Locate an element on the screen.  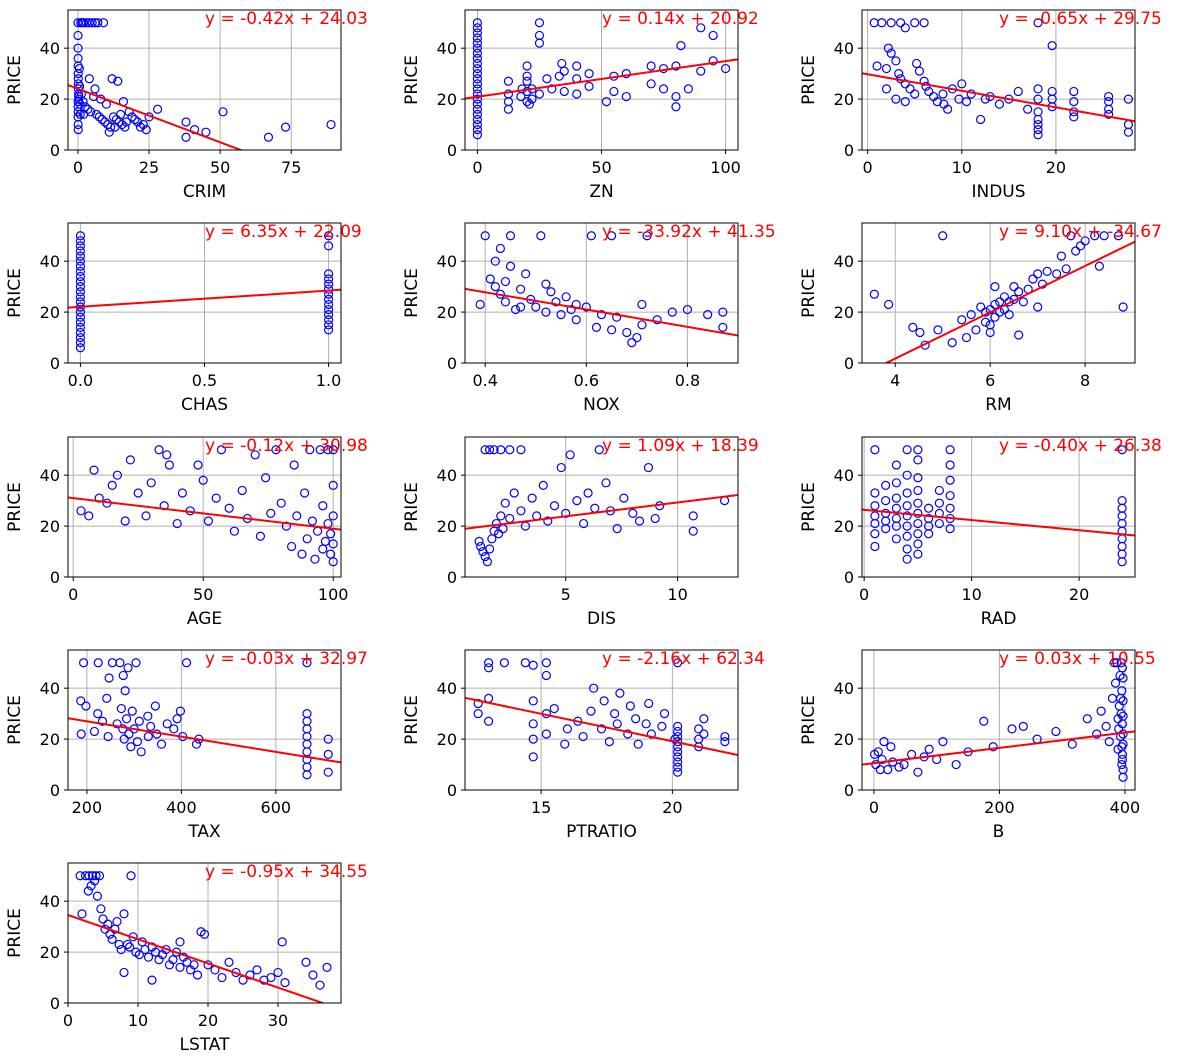
x-tick-label: 20 is located at coordinates (672, 807).